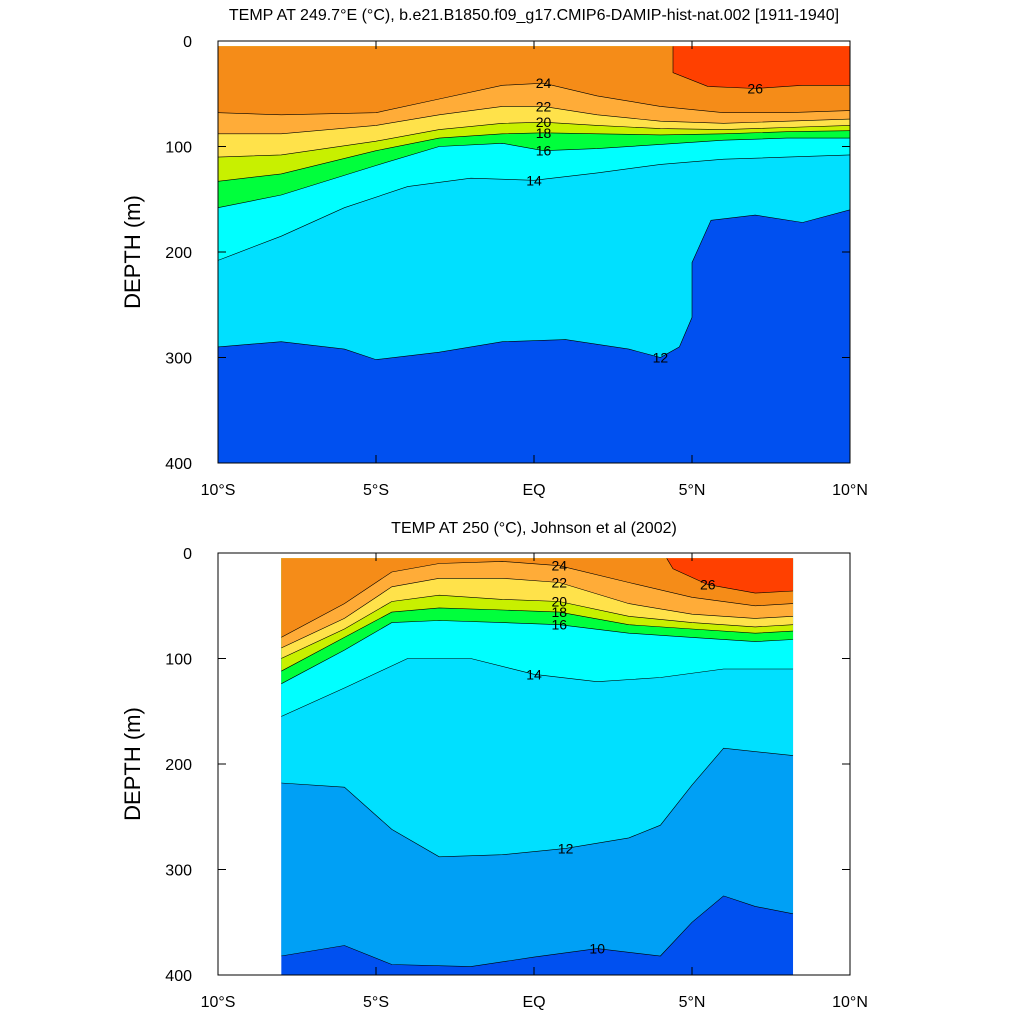 The image size is (1024, 1024). What do you see at coordinates (534, 528) in the screenshot?
I see `chart-title: TEMP AT 250 (°C), Johnson et al (2002)` at bounding box center [534, 528].